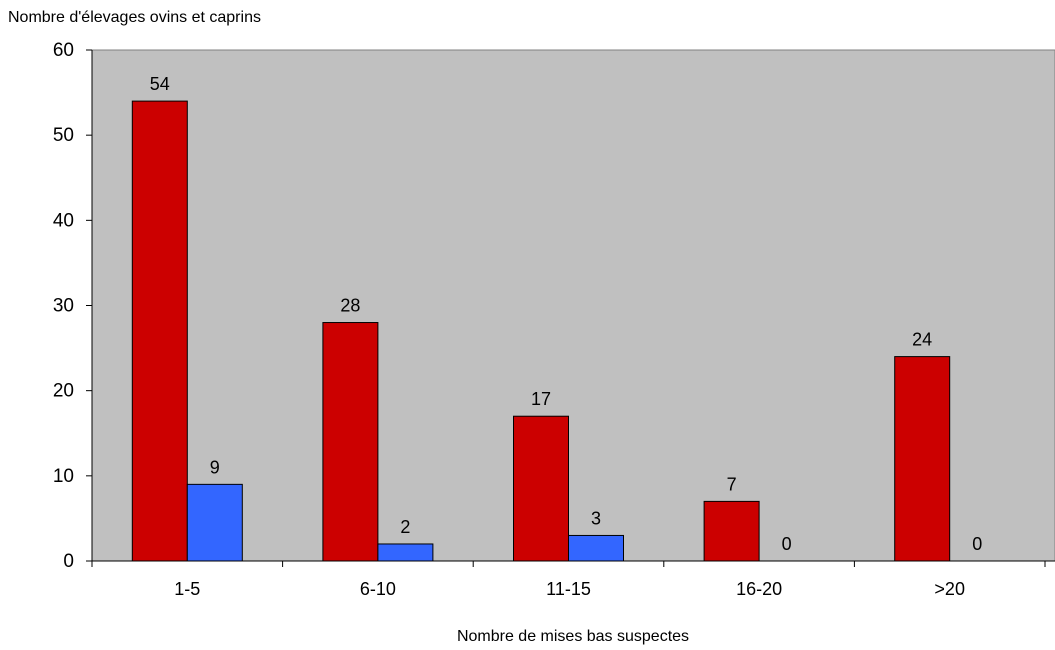 The height and width of the screenshot is (650, 1055). I want to click on x-tick-label: >20, so click(949, 589).